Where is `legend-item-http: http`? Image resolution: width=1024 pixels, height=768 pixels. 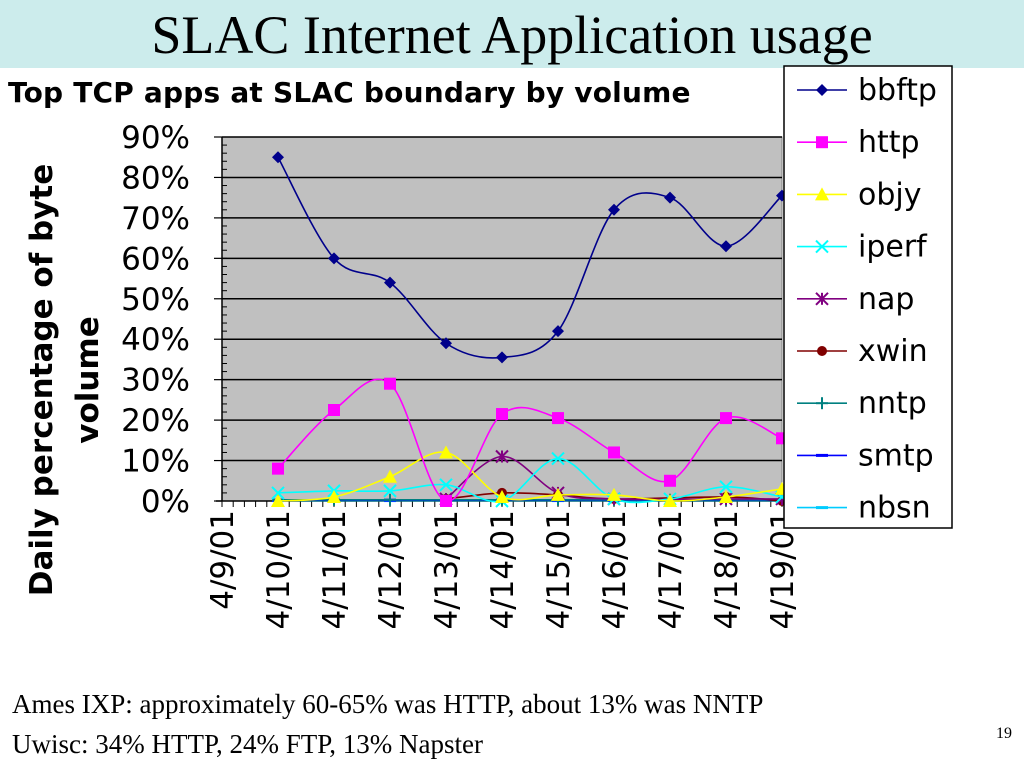 legend-item-http: http is located at coordinates (858, 142).